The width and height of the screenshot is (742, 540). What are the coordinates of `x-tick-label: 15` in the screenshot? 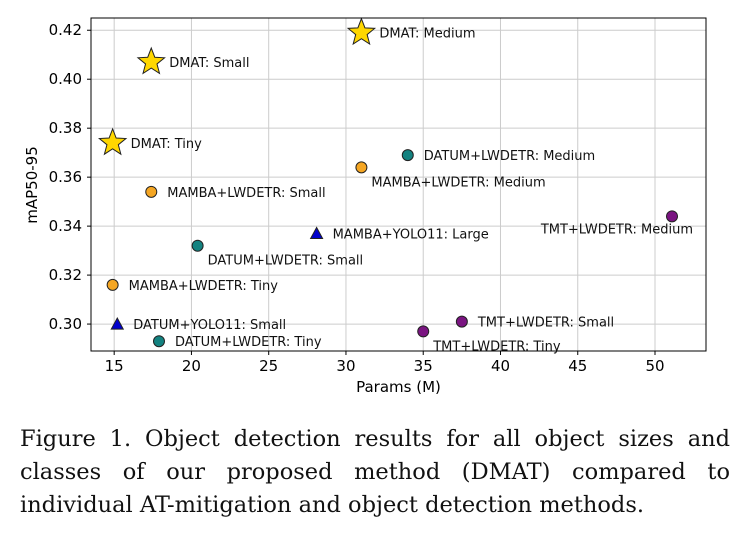 It's located at (114, 366).